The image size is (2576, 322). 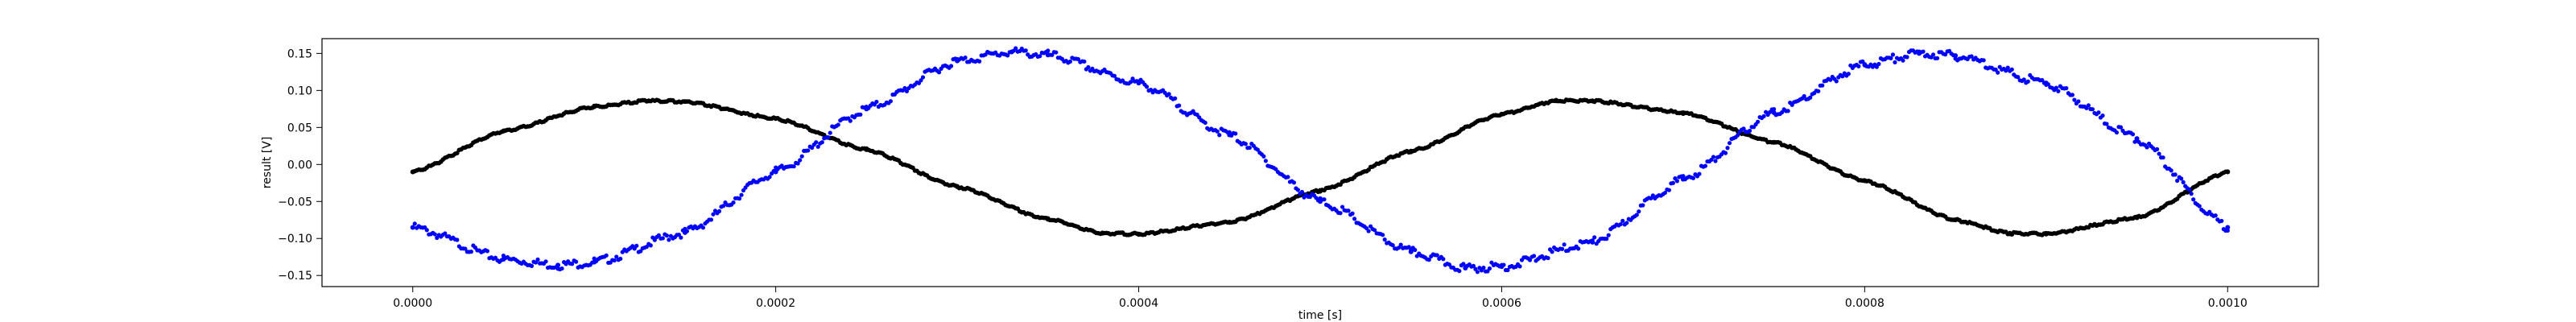 What do you see at coordinates (412, 303) in the screenshot?
I see `x-tick-label: 0.0000` at bounding box center [412, 303].